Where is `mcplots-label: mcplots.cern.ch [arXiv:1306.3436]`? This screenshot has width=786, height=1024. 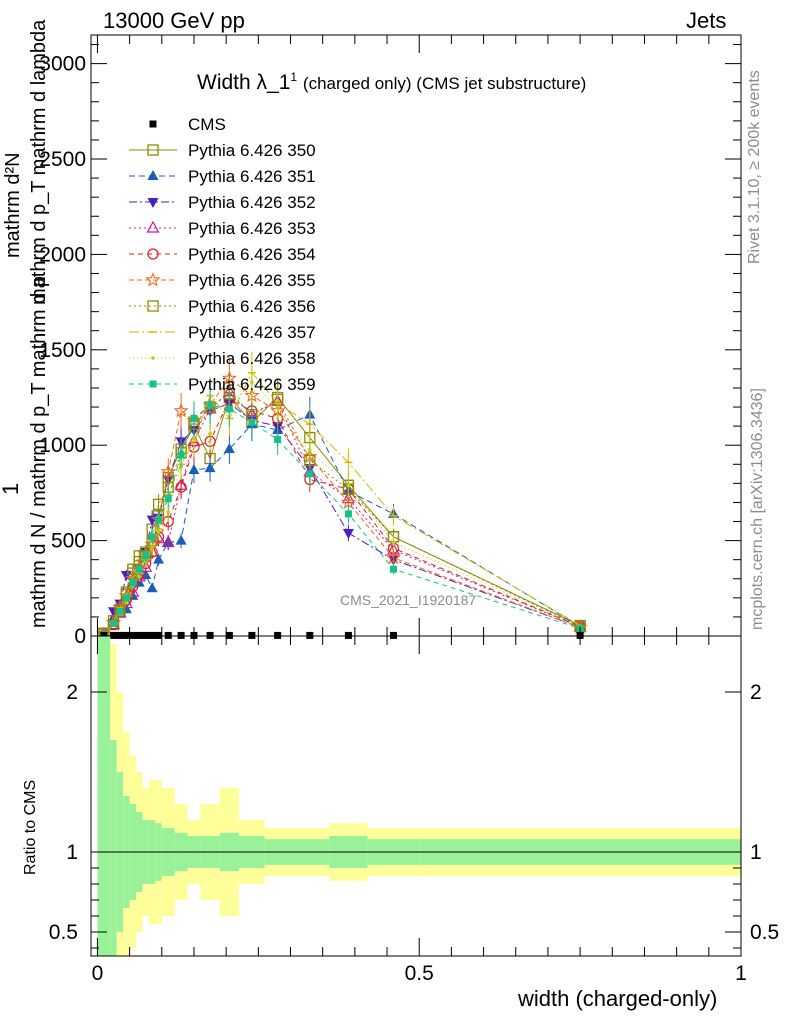 mcplots-label: mcplots.cern.ch [arXiv:1306.3436] is located at coordinates (757, 509).